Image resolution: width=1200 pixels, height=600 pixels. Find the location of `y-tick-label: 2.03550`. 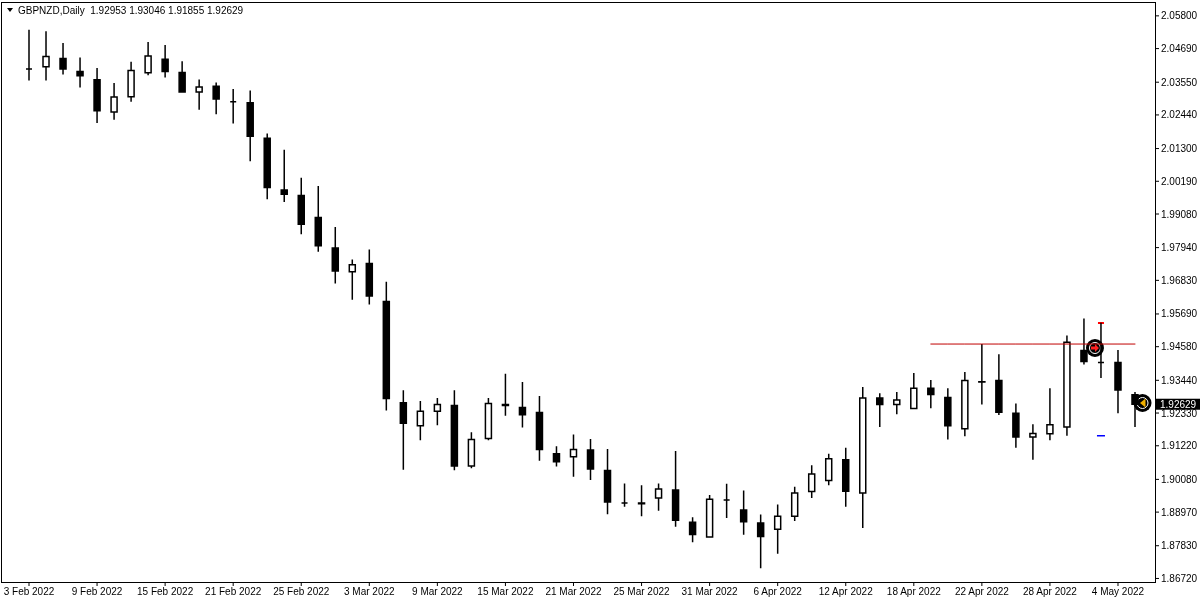

y-tick-label: 2.03550 is located at coordinates (1179, 82).